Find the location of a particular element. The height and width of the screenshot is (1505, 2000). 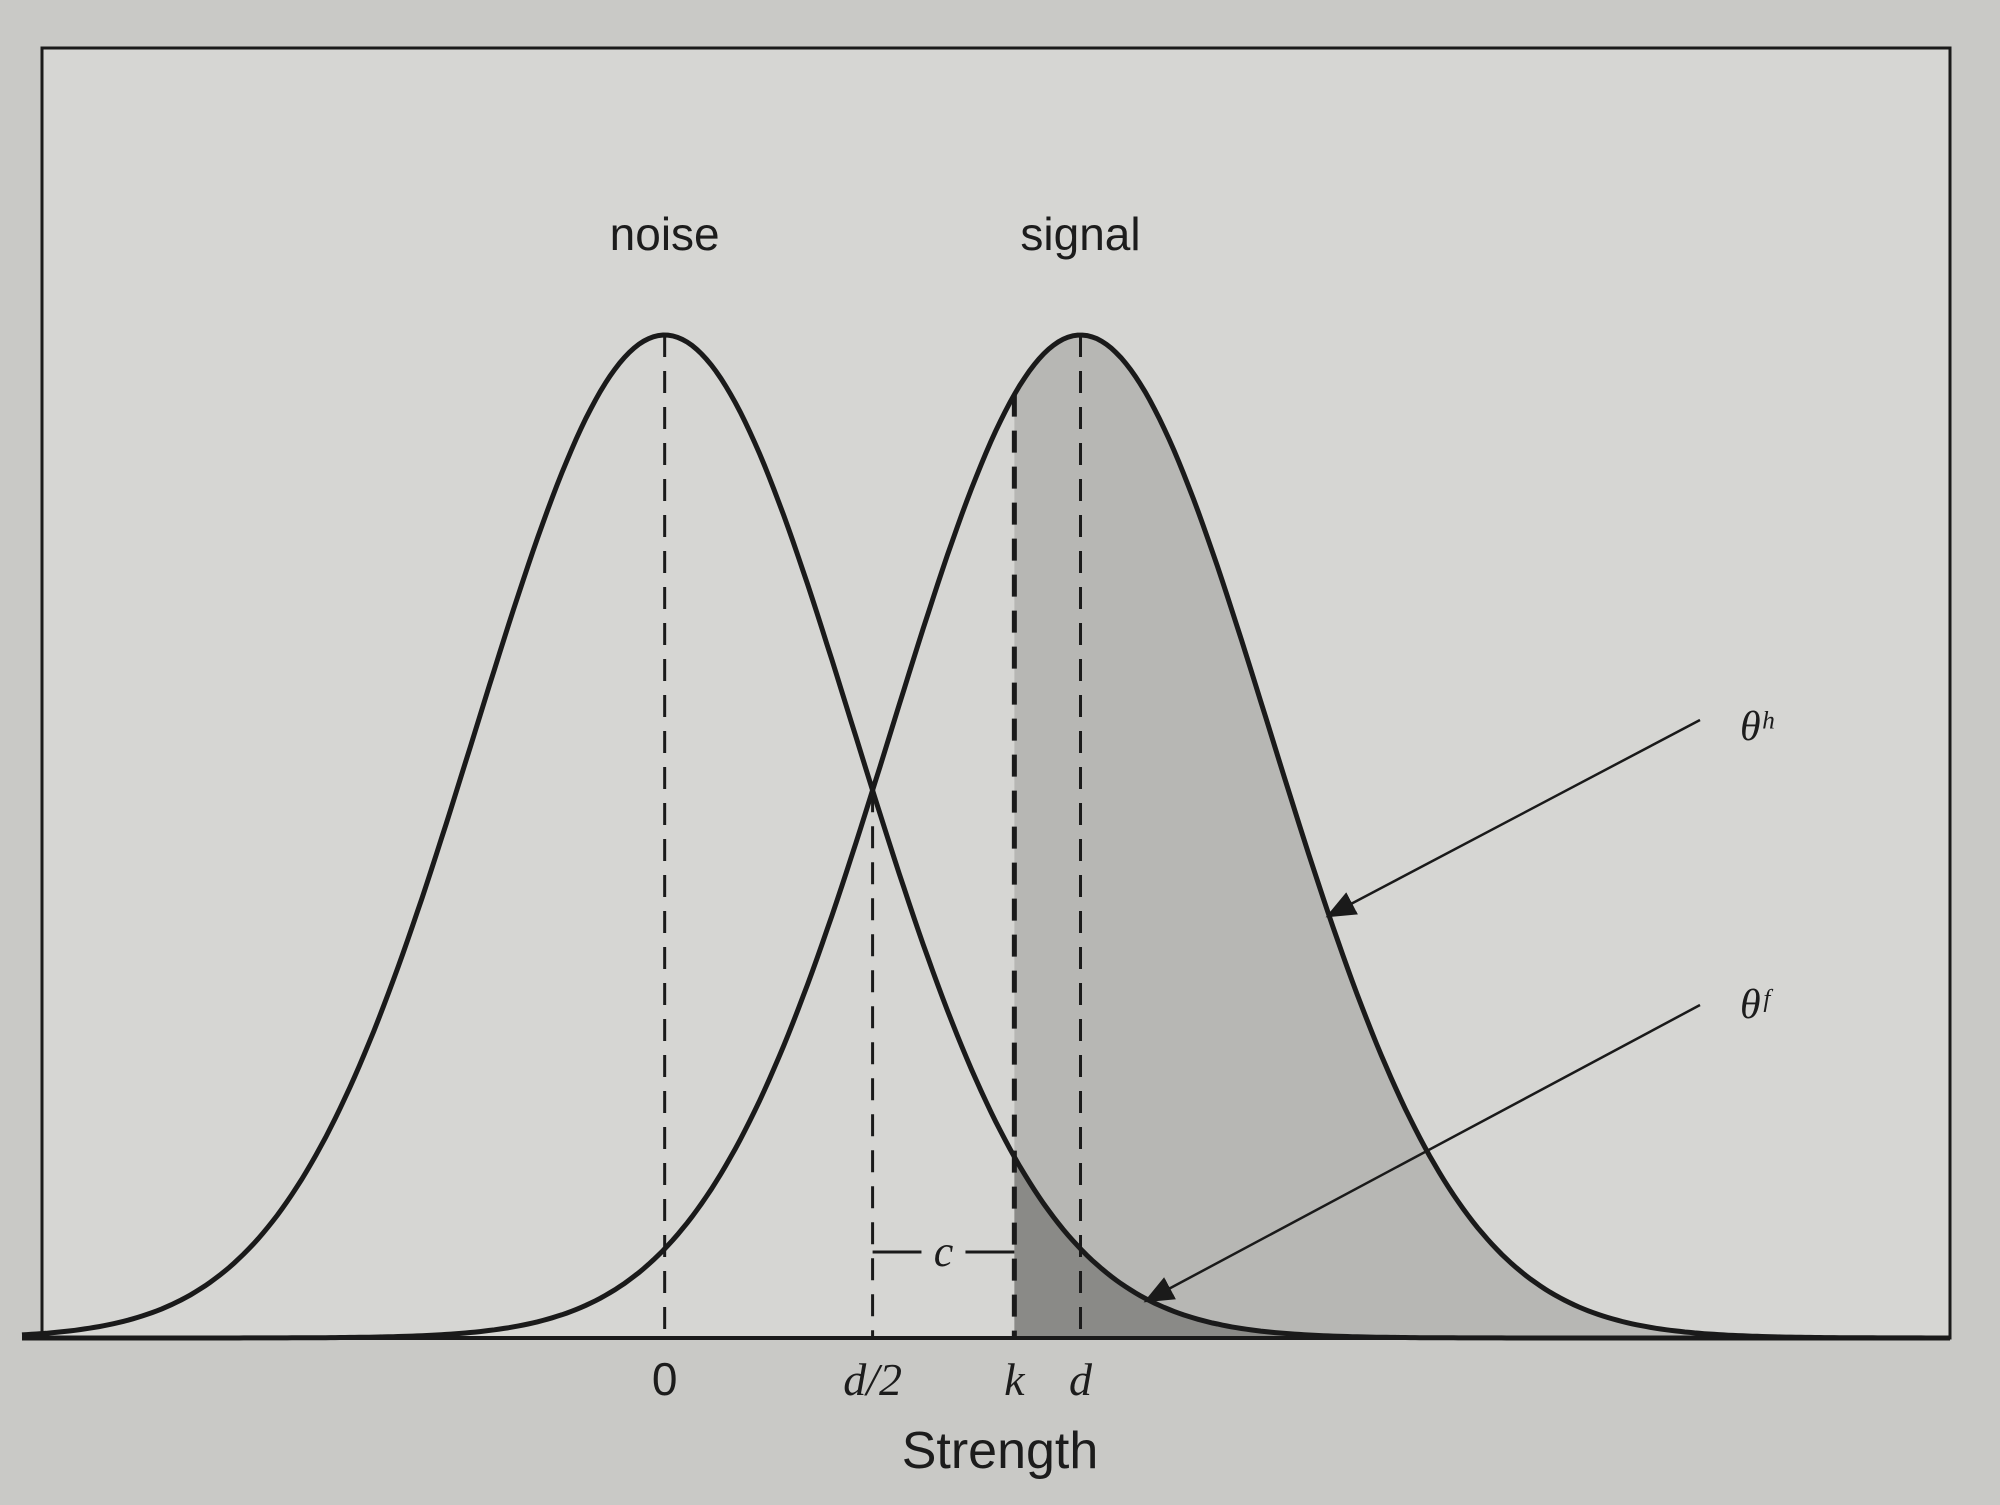

noise-label: noise is located at coordinates (665, 234).